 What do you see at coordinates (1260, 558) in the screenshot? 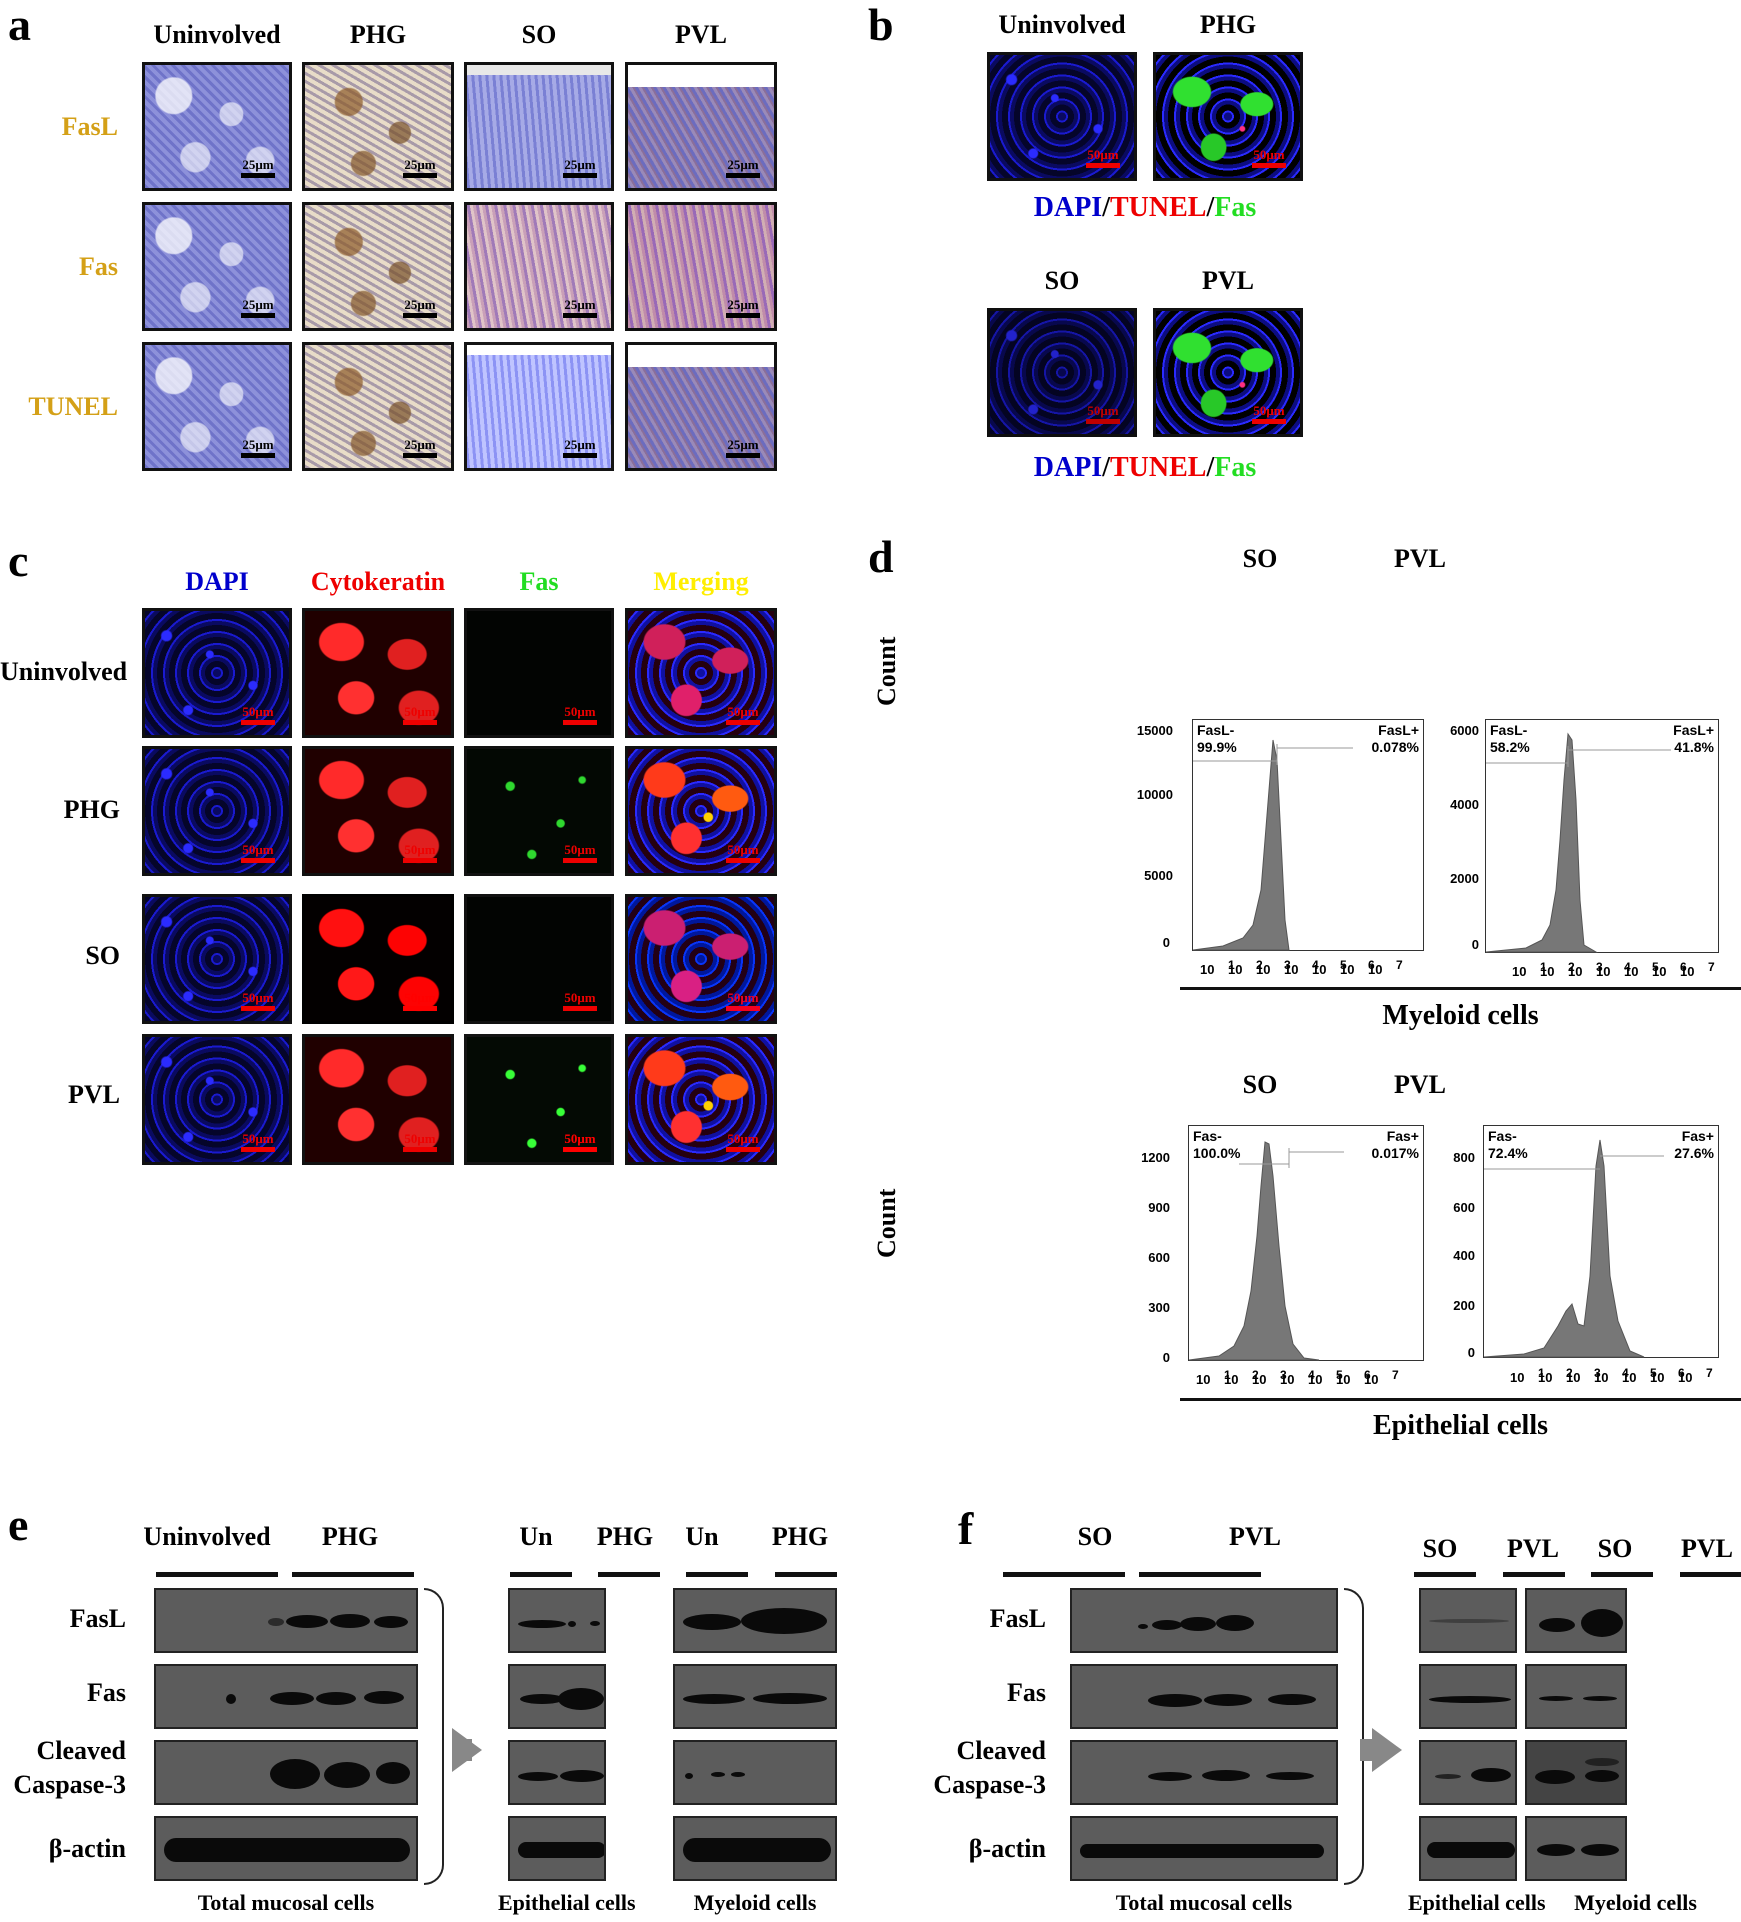
I see `panel-d-top-col-so: SO` at bounding box center [1260, 558].